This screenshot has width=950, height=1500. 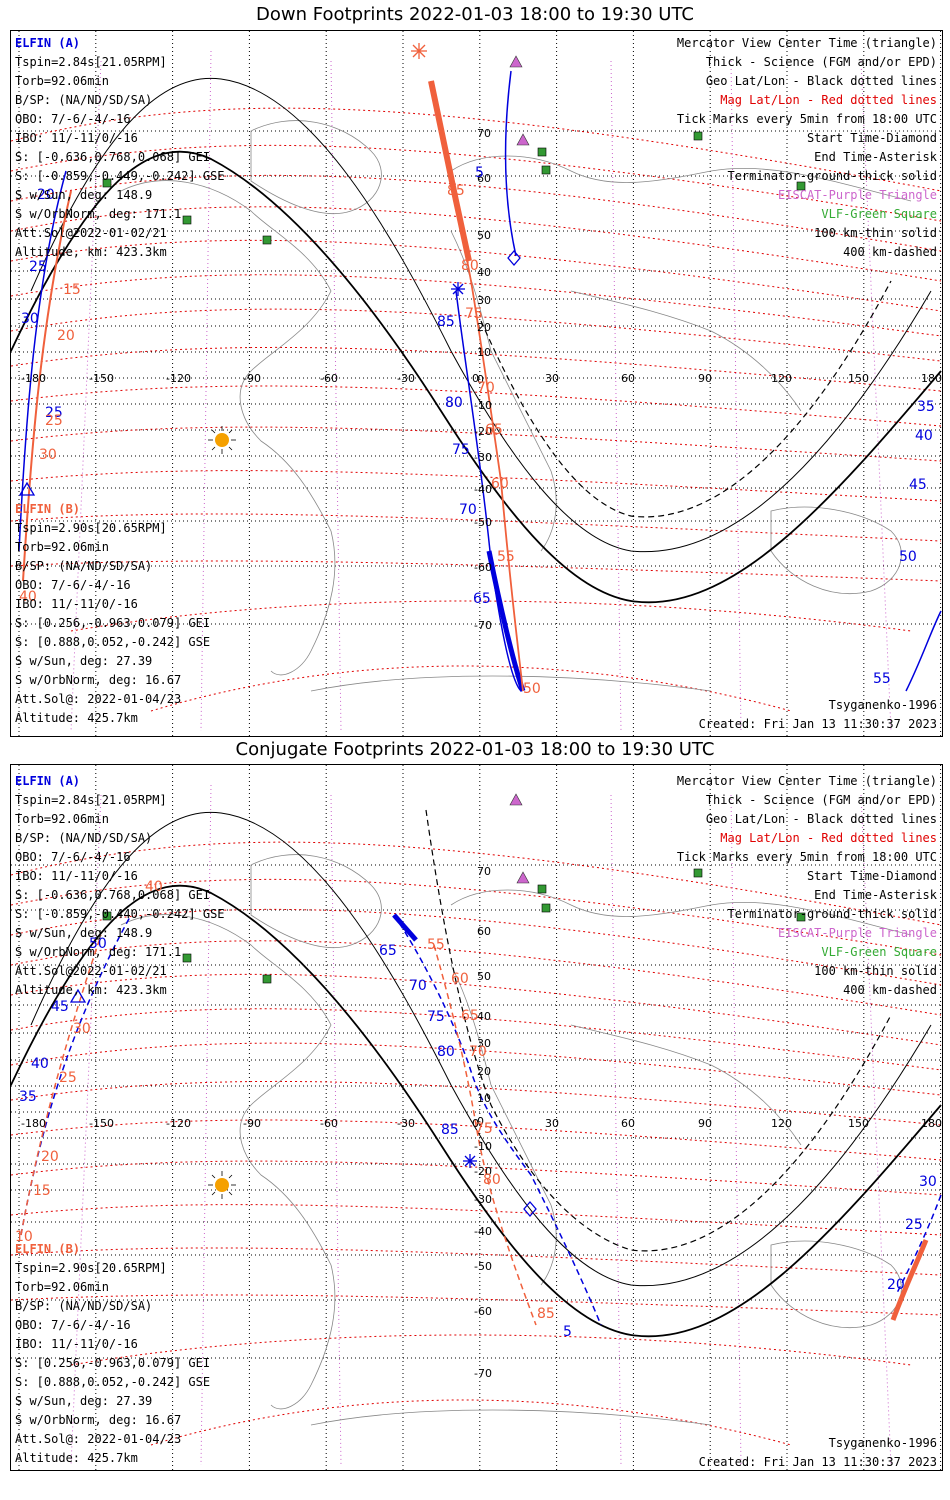 I want to click on tick-label: 45, so click(x=60, y=1007).